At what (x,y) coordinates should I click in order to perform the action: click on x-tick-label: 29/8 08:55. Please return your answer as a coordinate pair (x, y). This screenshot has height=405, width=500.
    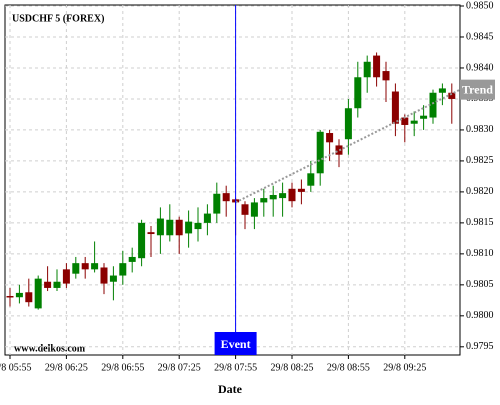
    Looking at the image, I should click on (348, 367).